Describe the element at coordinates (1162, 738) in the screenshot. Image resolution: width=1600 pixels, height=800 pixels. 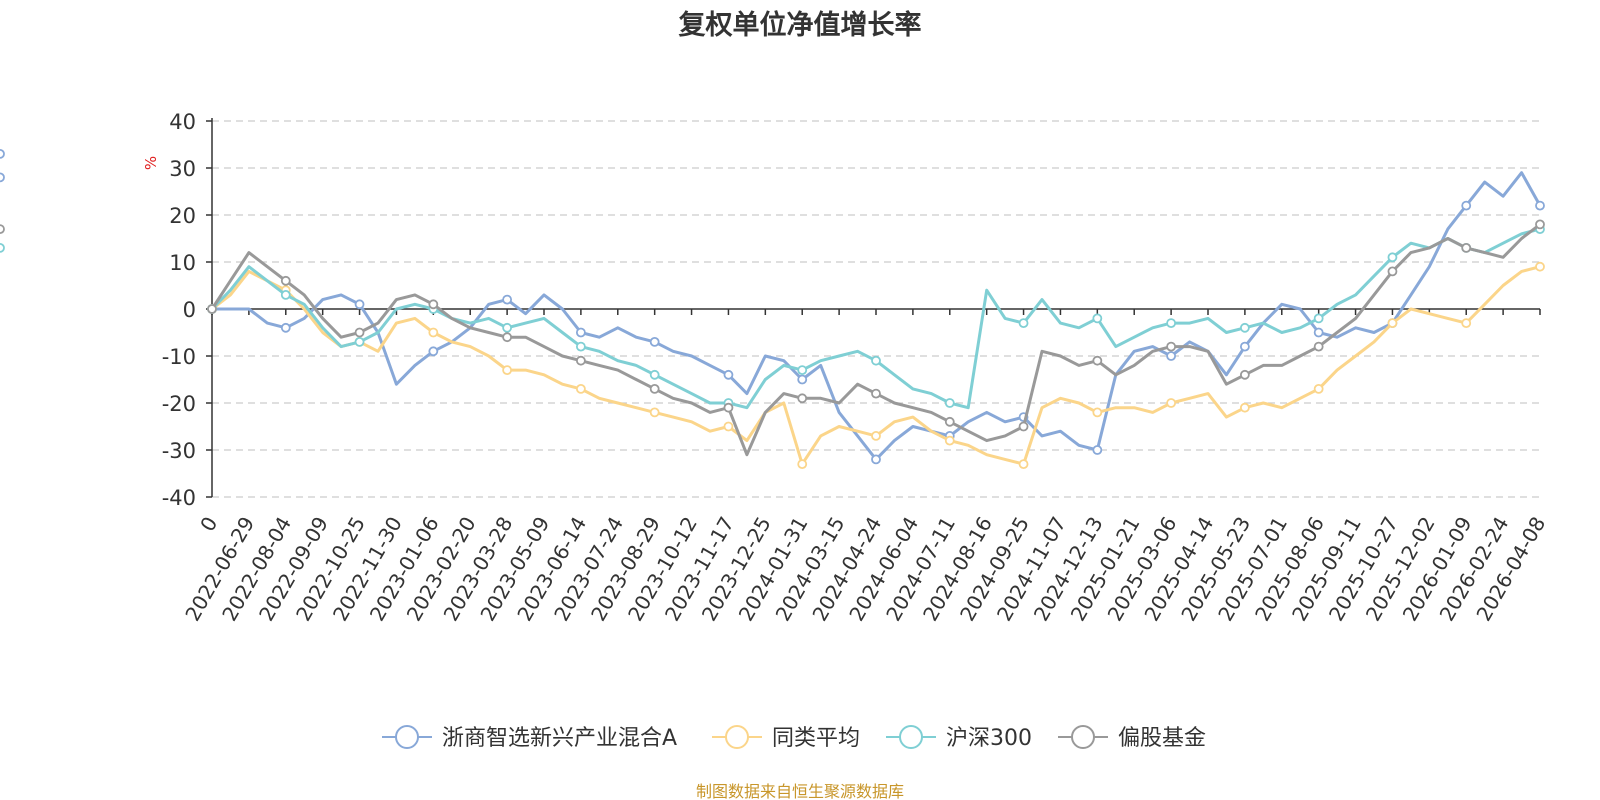
I see `legend-label: 偏股基金` at that location.